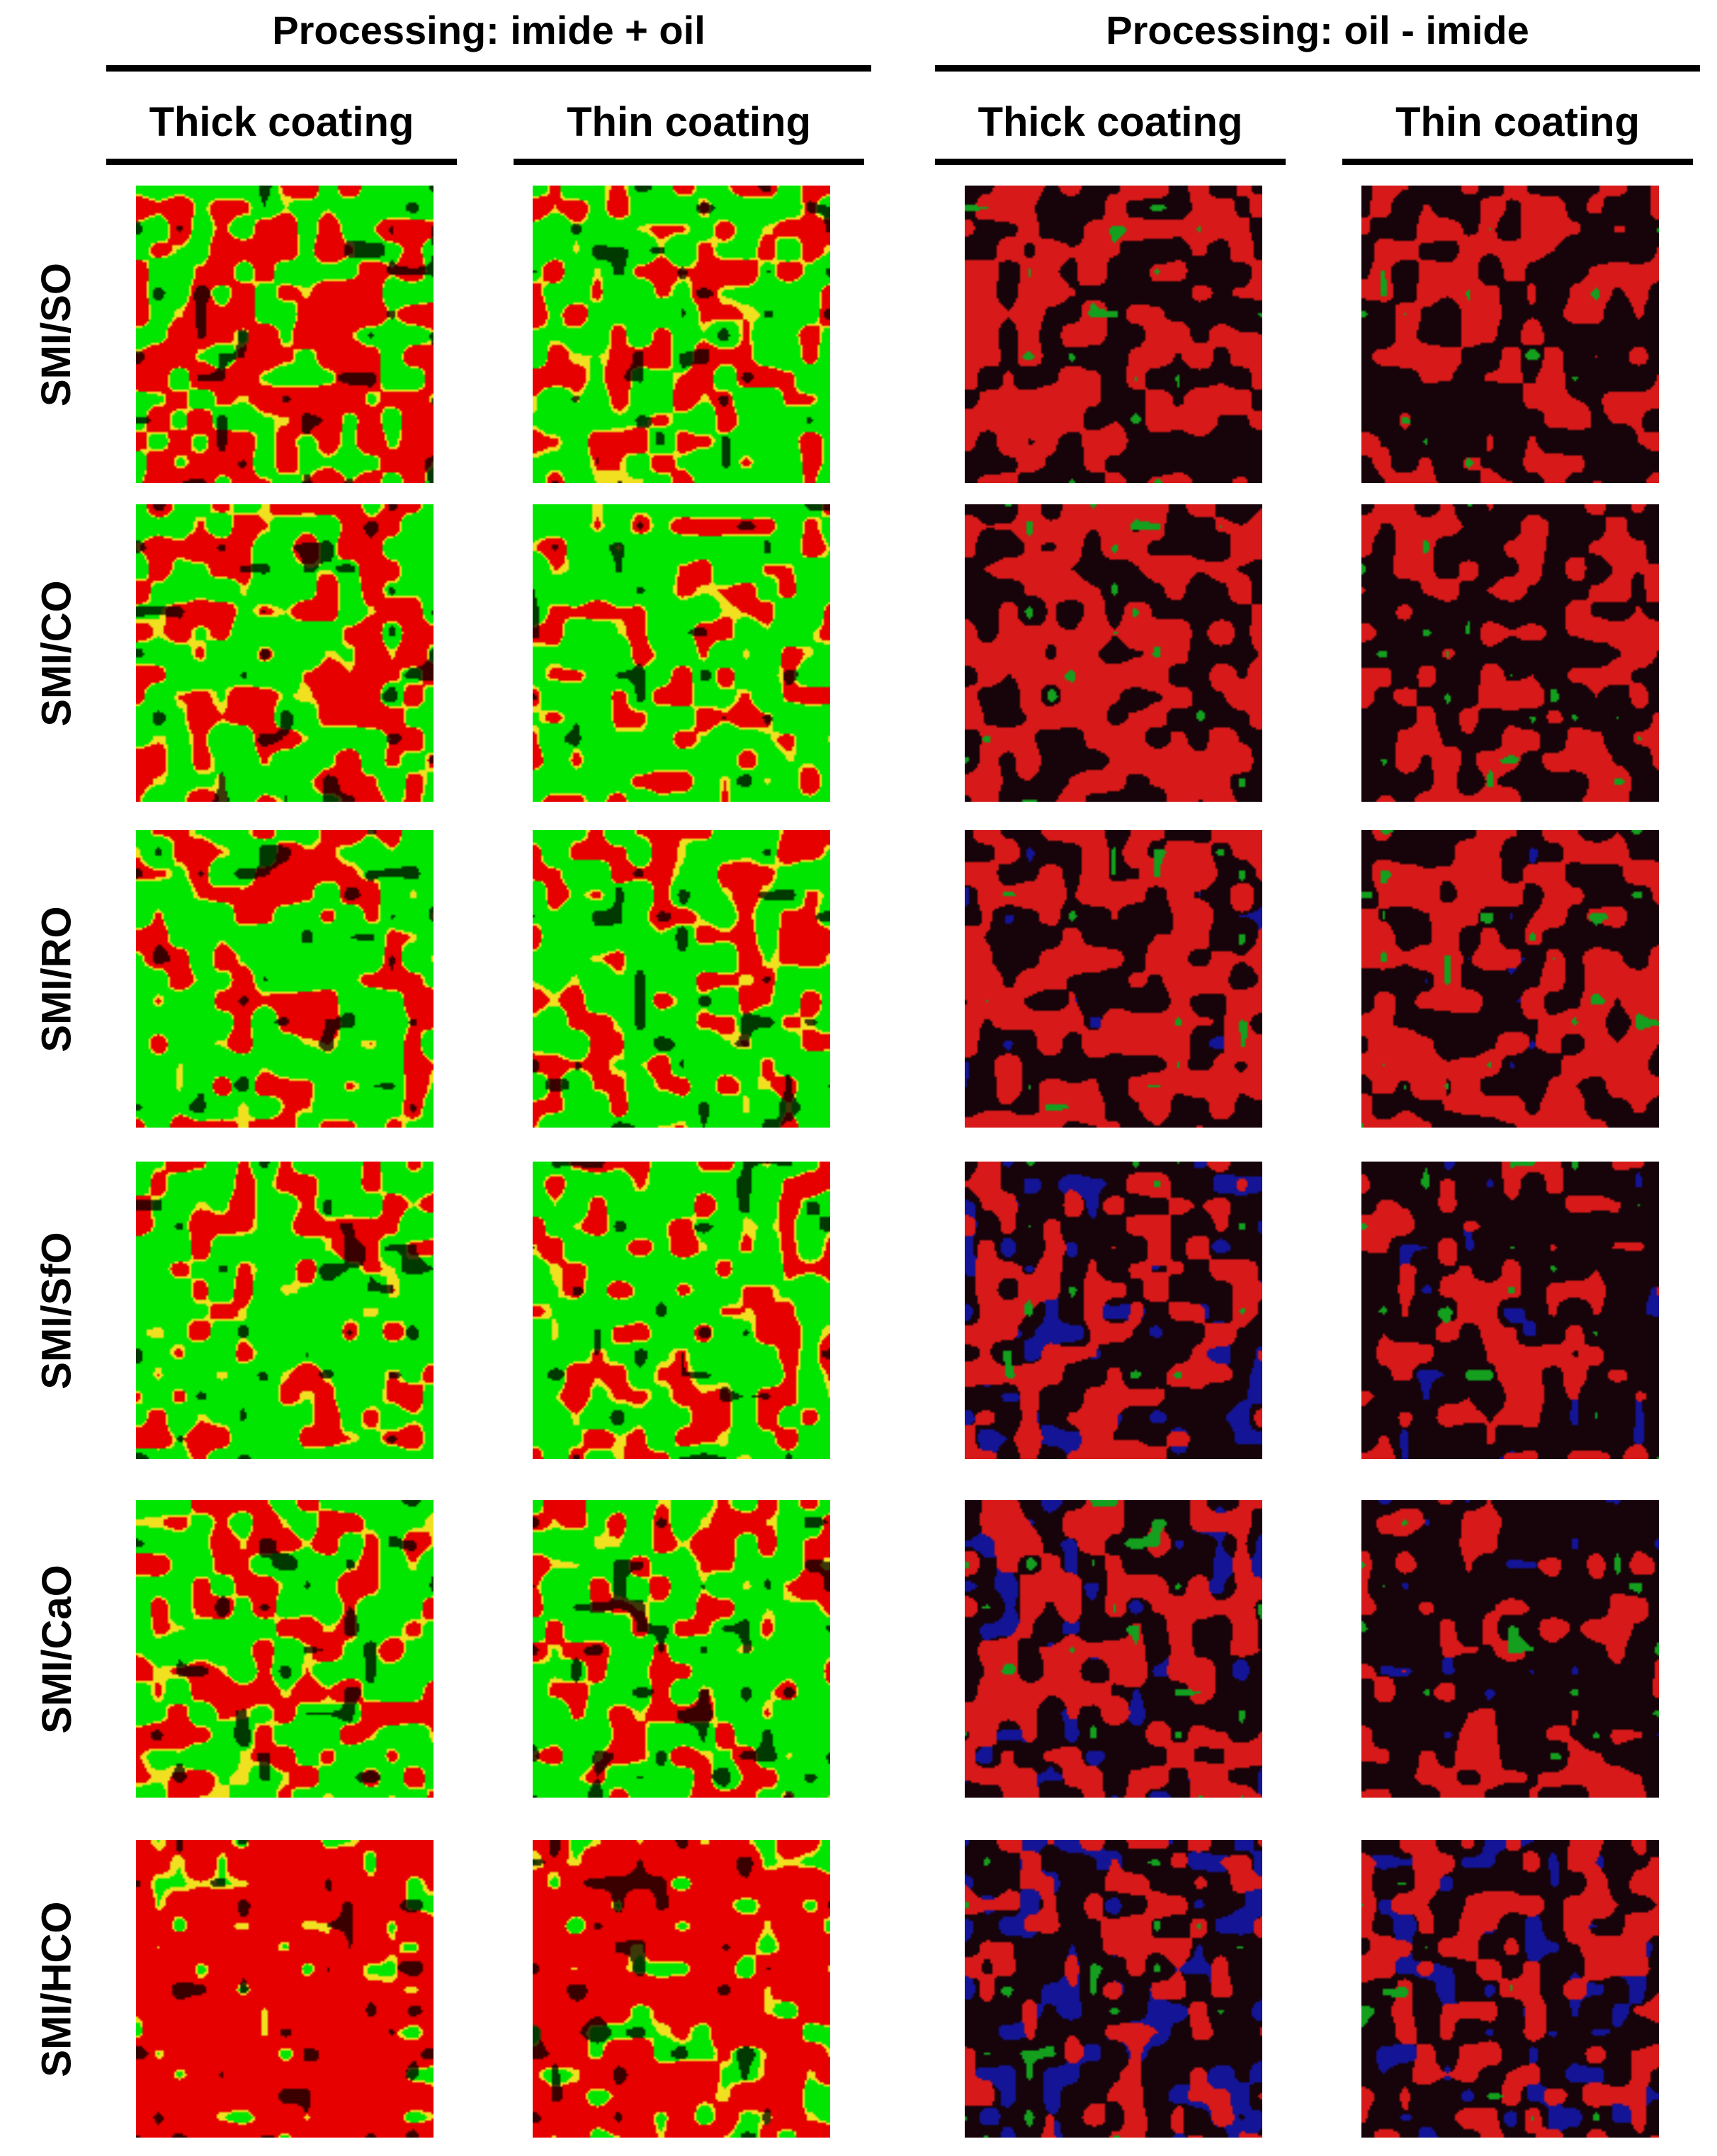 The image size is (1717, 2156). I want to click on col-title-oil-imide-thin: Thin coating, so click(1518, 122).